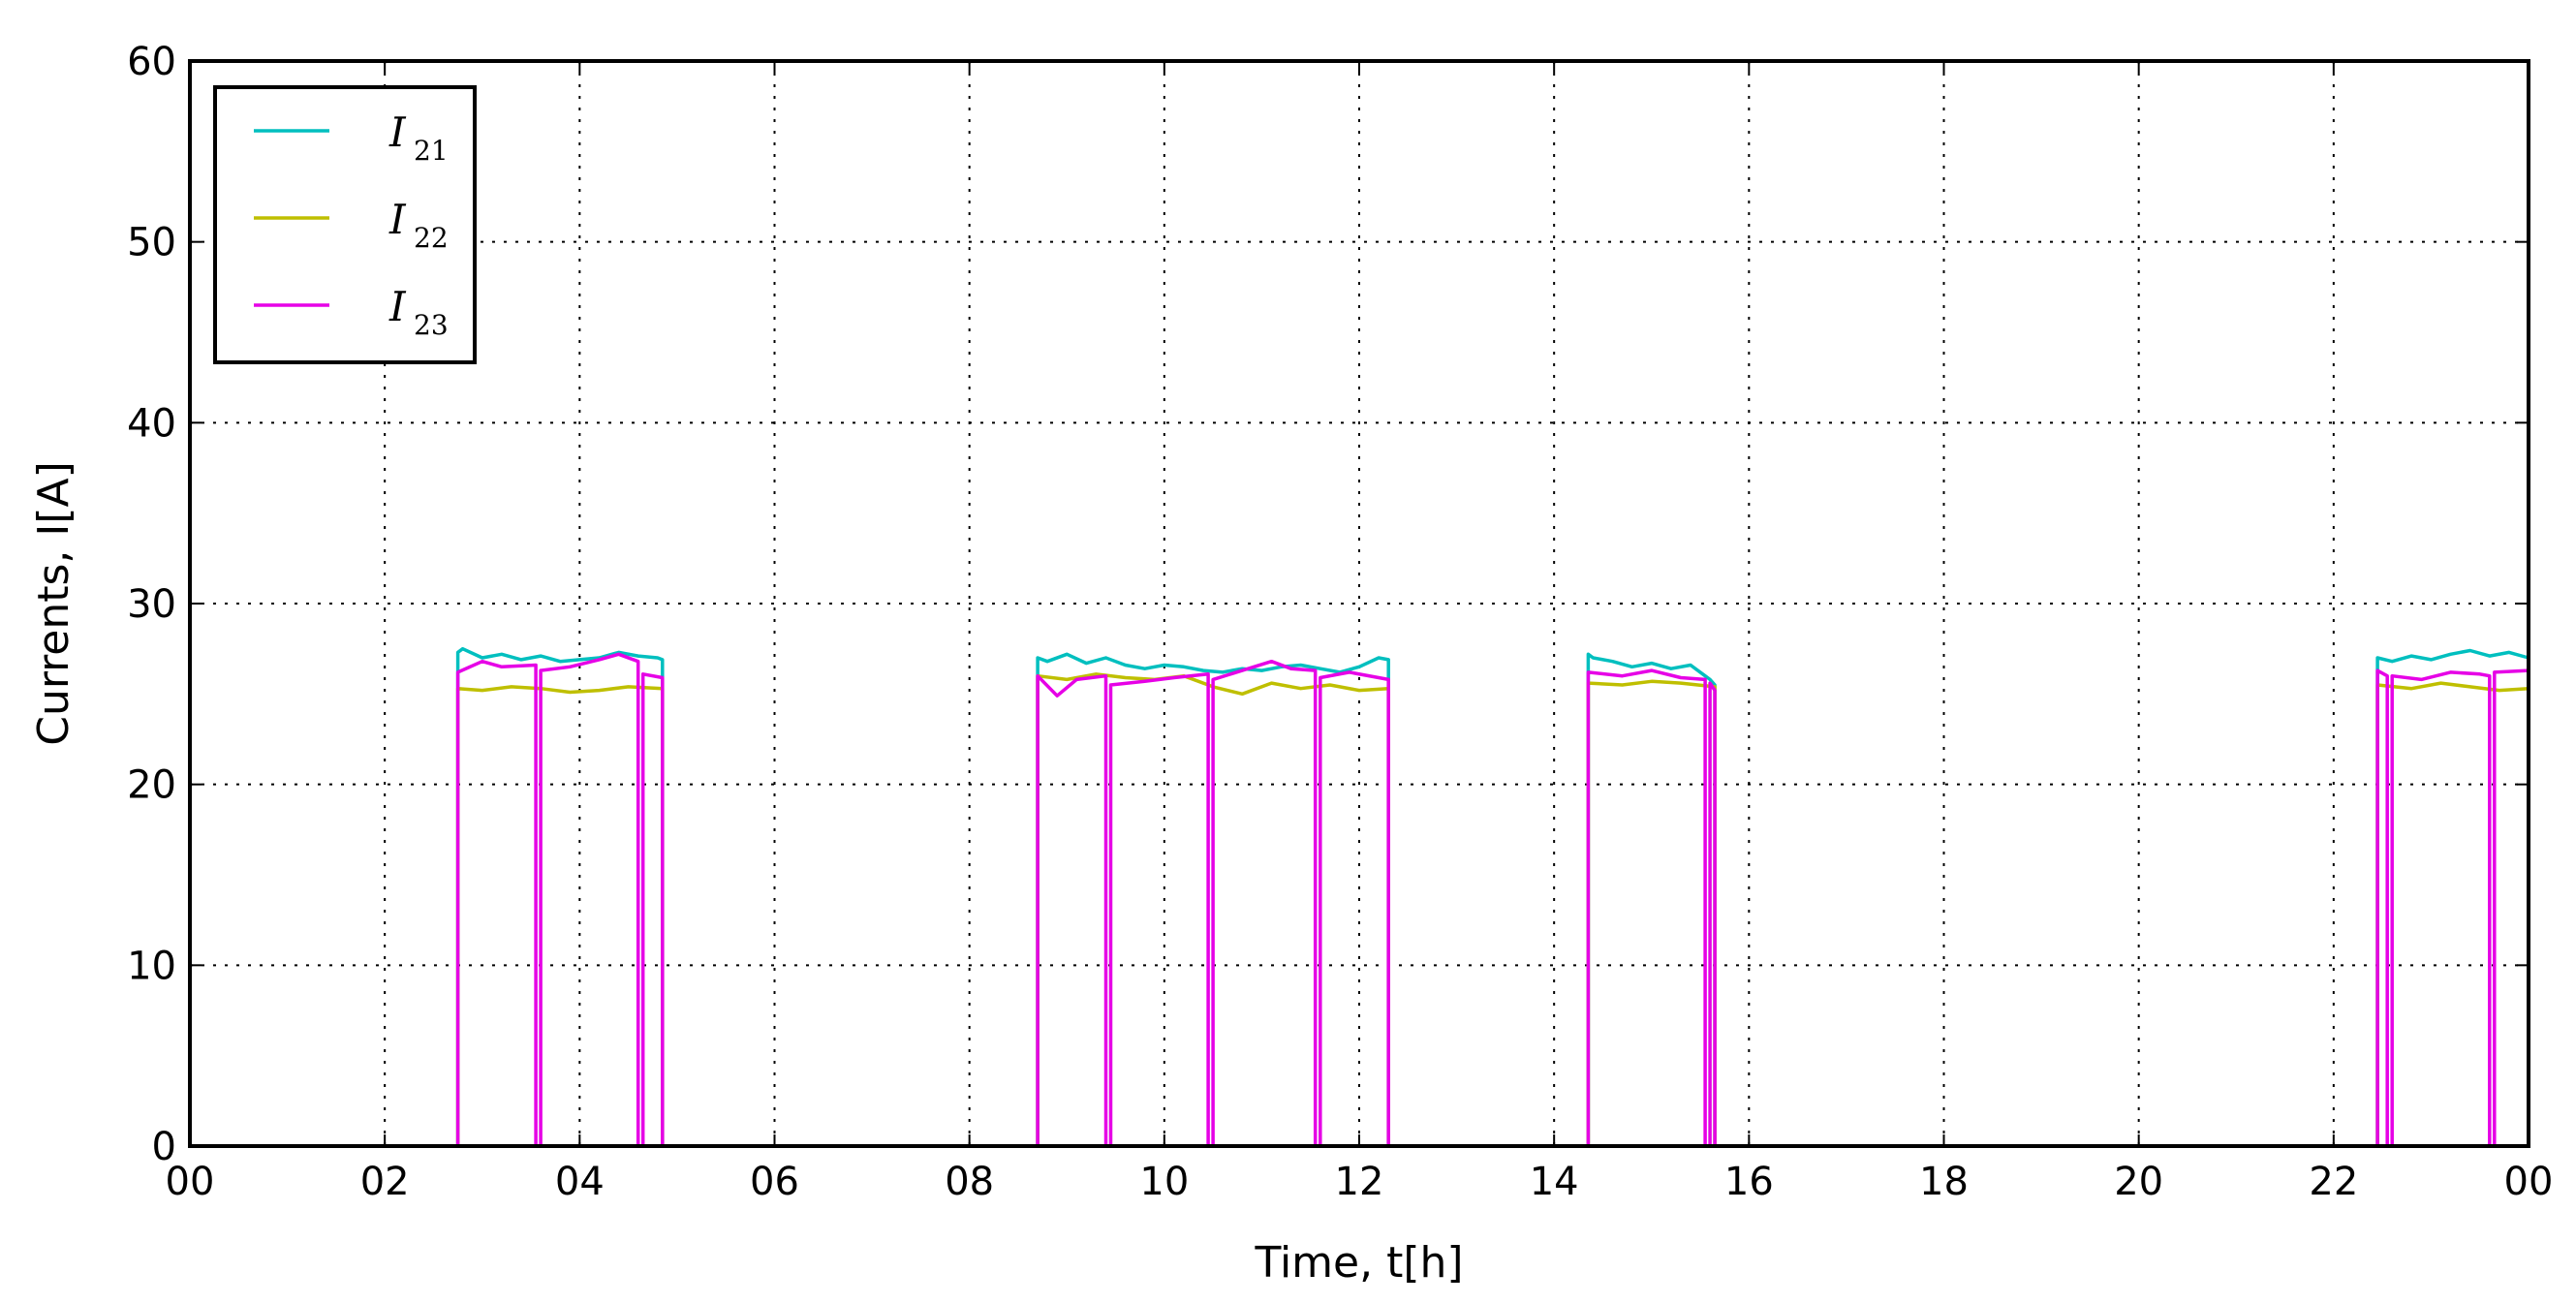 The width and height of the screenshot is (2576, 1304). What do you see at coordinates (969, 1182) in the screenshot?
I see `x-tick-label: 08` at bounding box center [969, 1182].